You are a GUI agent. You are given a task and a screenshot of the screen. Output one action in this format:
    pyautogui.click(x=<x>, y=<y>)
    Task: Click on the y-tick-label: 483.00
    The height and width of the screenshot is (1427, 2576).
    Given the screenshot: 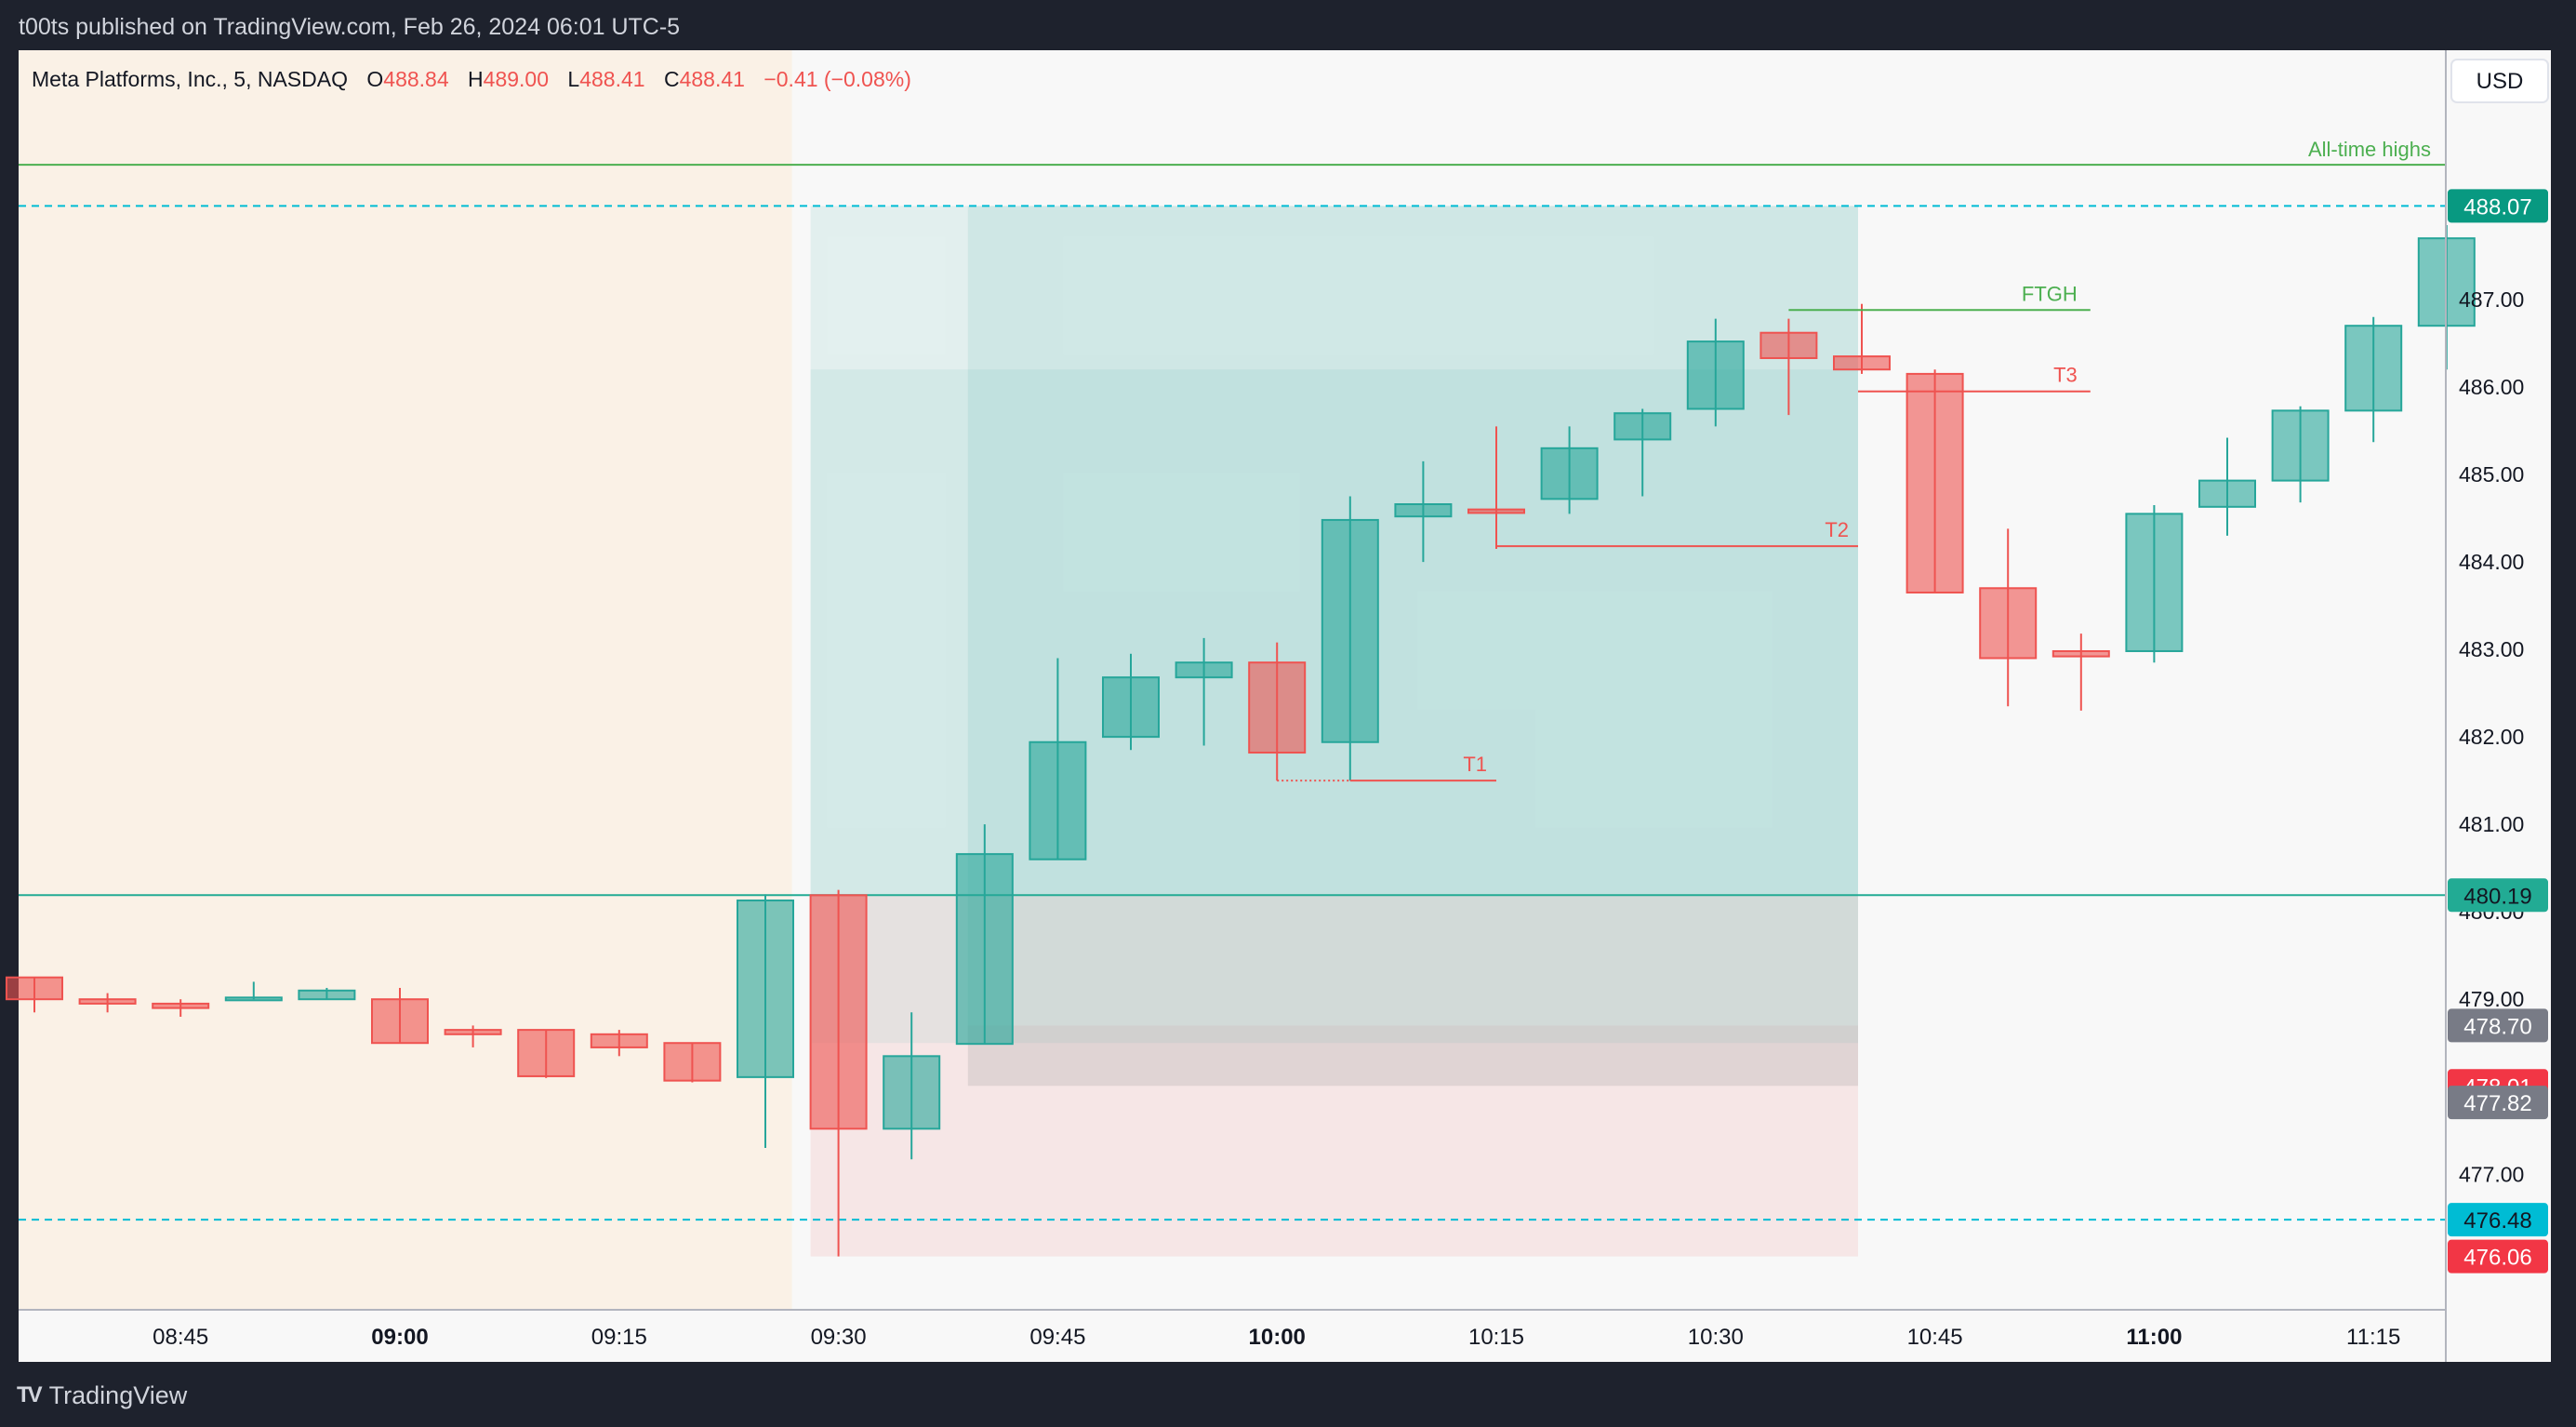 What is the action you would take?
    pyautogui.click(x=2491, y=649)
    